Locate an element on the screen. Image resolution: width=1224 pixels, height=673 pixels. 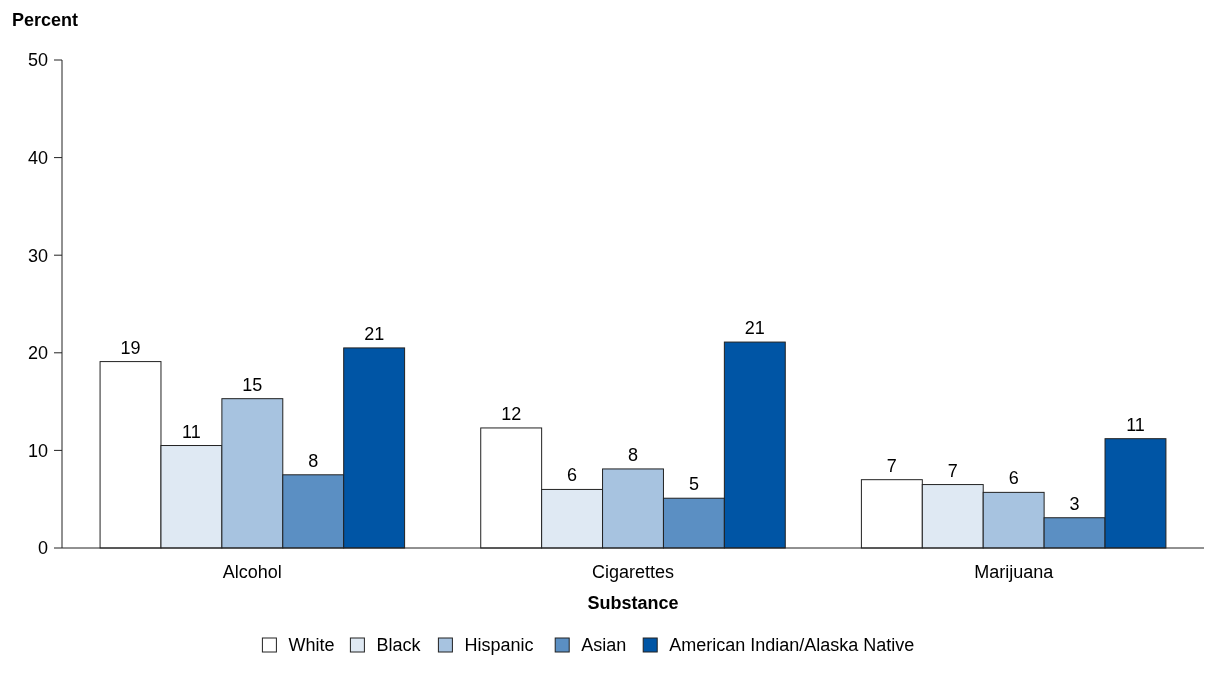
y-tick-label: 0 is located at coordinates (42, 548).